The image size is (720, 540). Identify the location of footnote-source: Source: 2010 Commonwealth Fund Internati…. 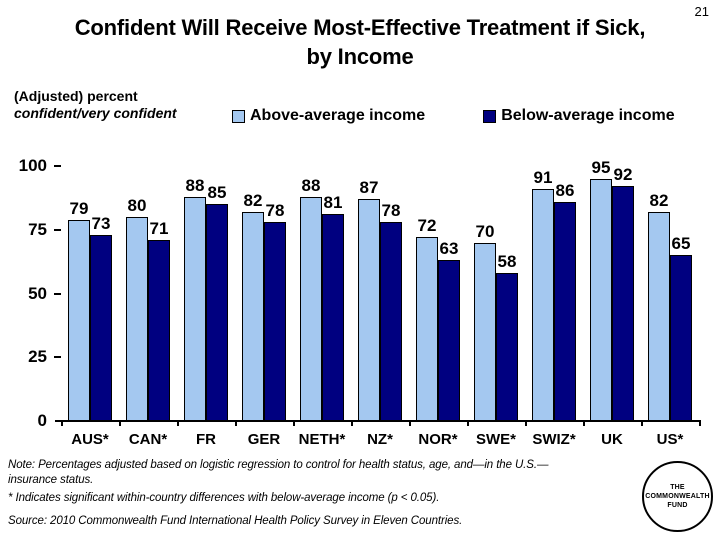
(235, 521).